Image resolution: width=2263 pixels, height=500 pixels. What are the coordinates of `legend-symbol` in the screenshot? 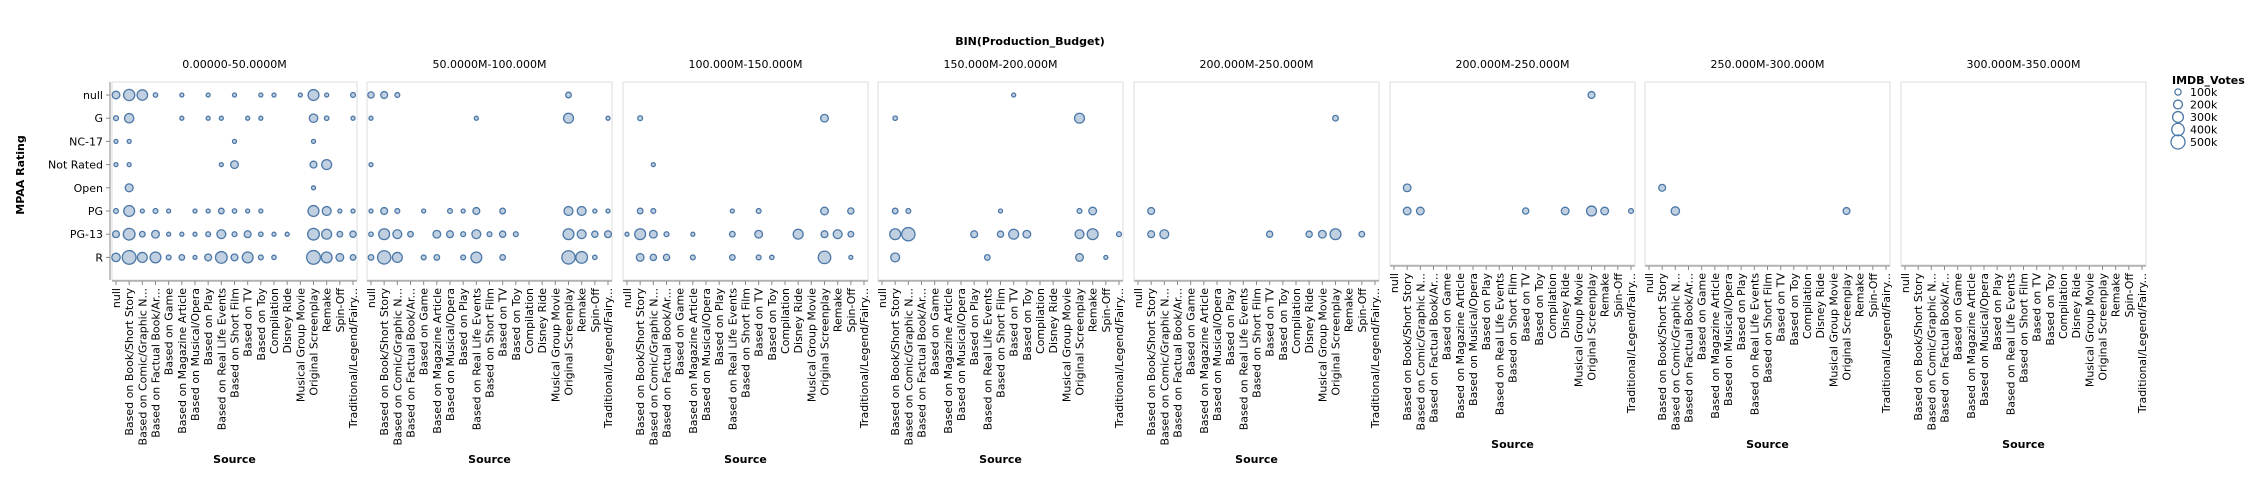 It's located at (2178, 92).